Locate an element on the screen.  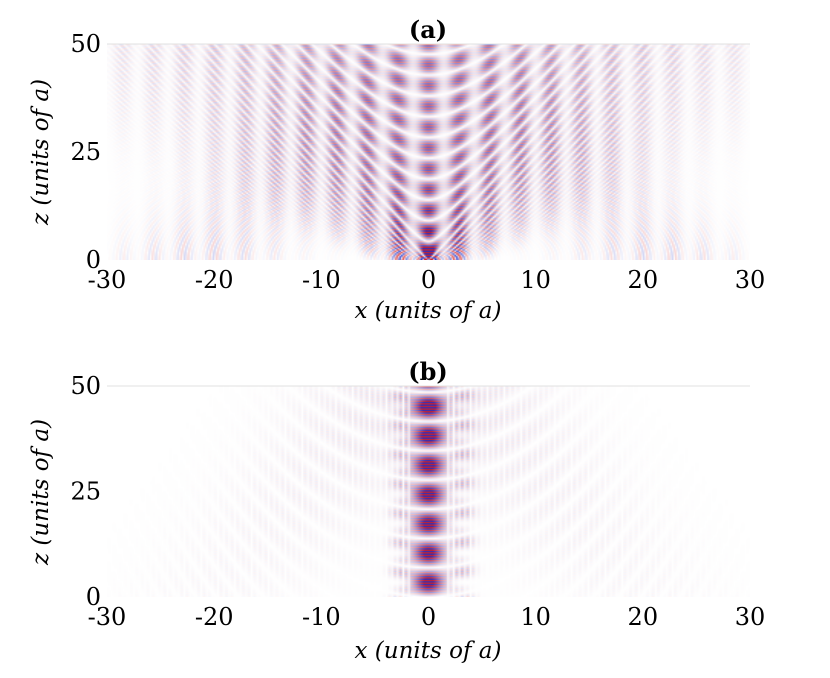
y-ticks-a: 0 25 50 is located at coordinates (85, 152).